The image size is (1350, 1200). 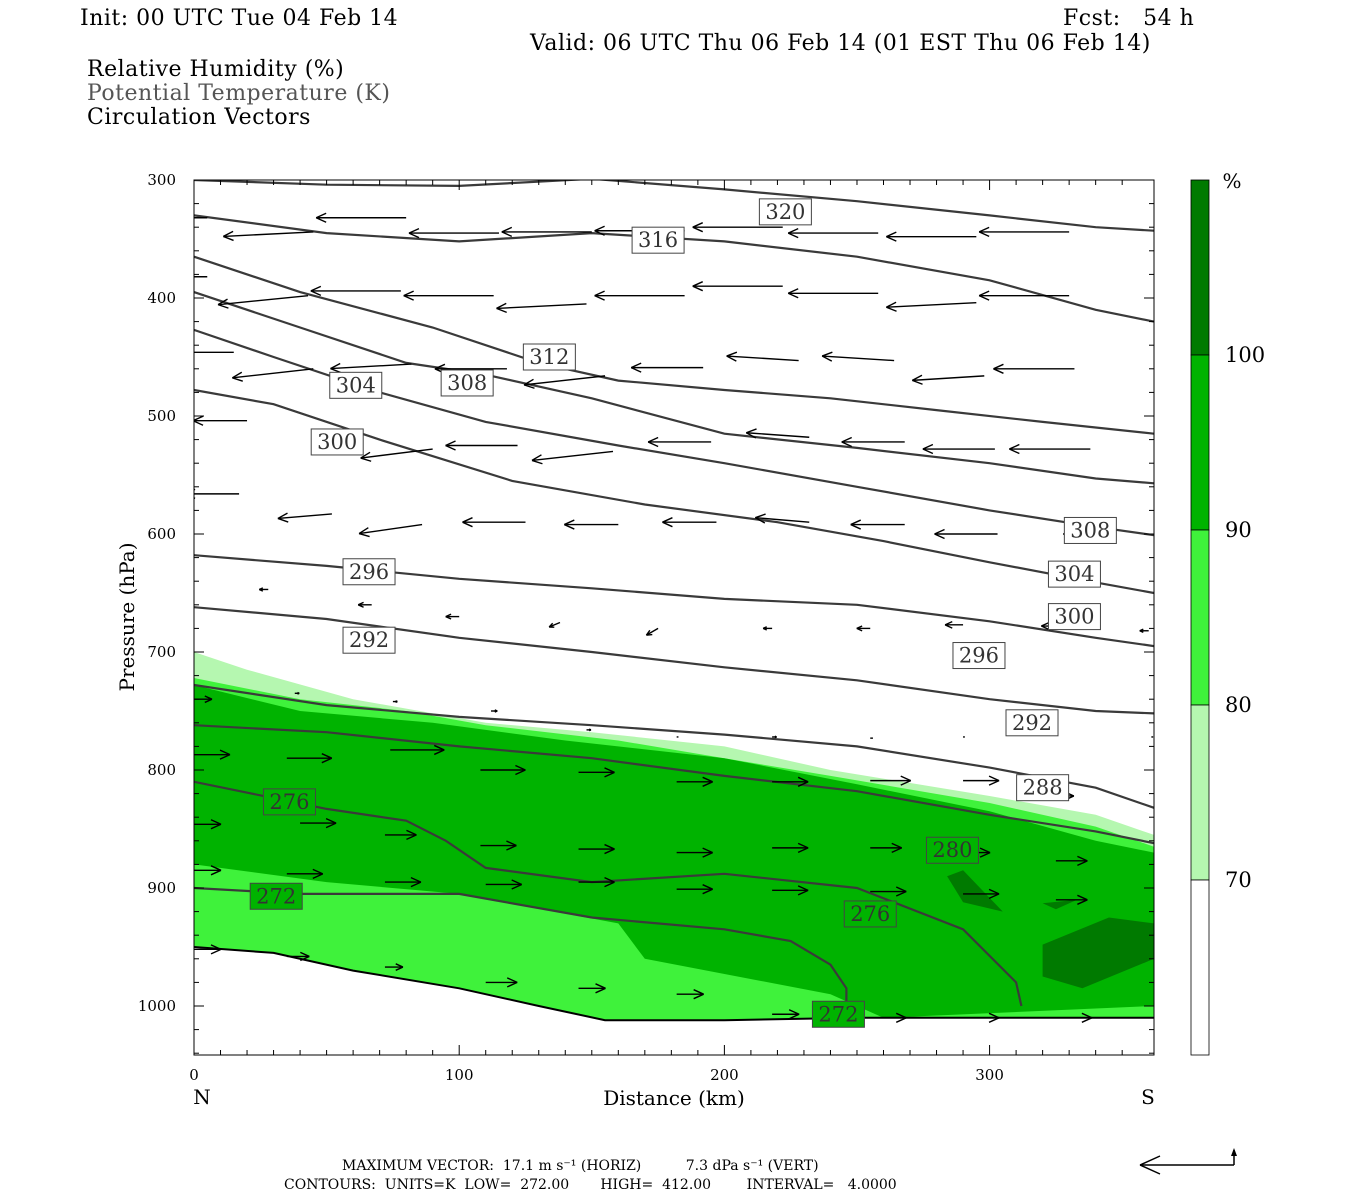 What do you see at coordinates (276, 896) in the screenshot?
I see `contour-label-272: 272` at bounding box center [276, 896].